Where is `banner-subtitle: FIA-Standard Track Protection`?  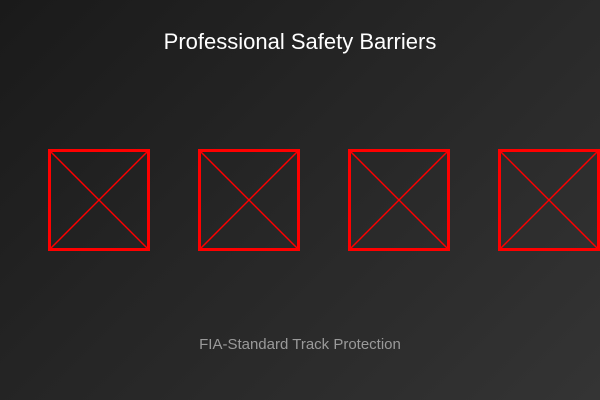
banner-subtitle: FIA-Standard Track Protection is located at coordinates (300, 344).